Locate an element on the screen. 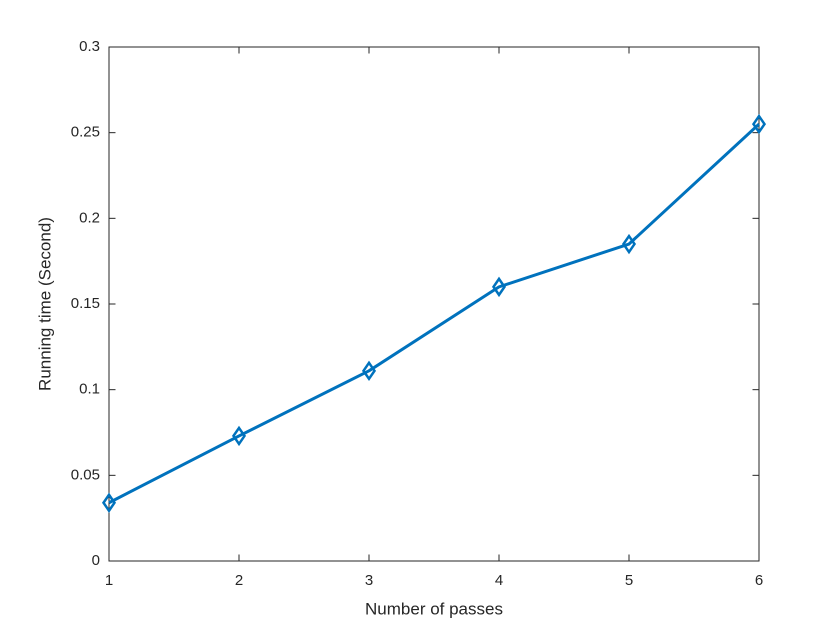 The height and width of the screenshot is (630, 840). y-tick-label: 0 is located at coordinates (96, 560).